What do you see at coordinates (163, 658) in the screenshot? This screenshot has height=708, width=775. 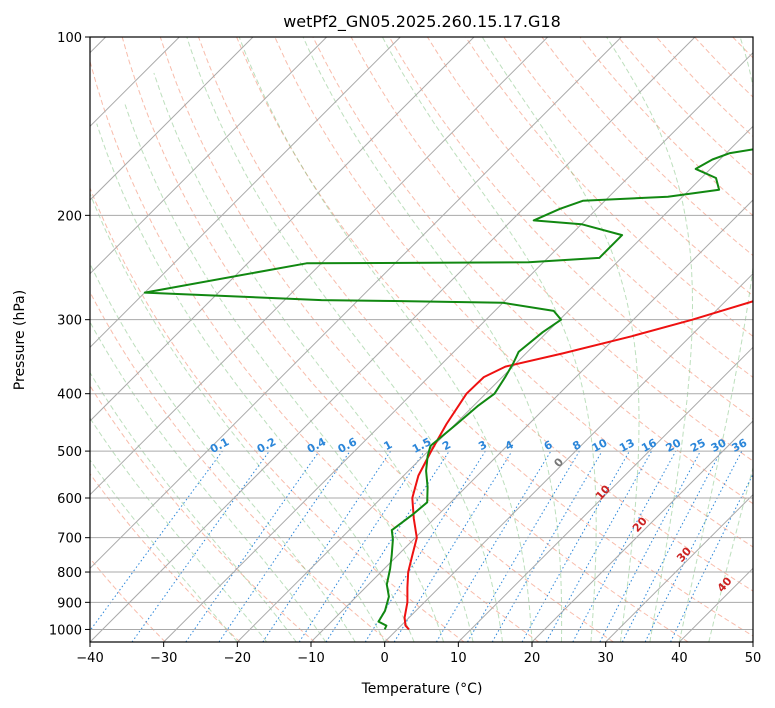 I see `x-tick-label: −30` at bounding box center [163, 658].